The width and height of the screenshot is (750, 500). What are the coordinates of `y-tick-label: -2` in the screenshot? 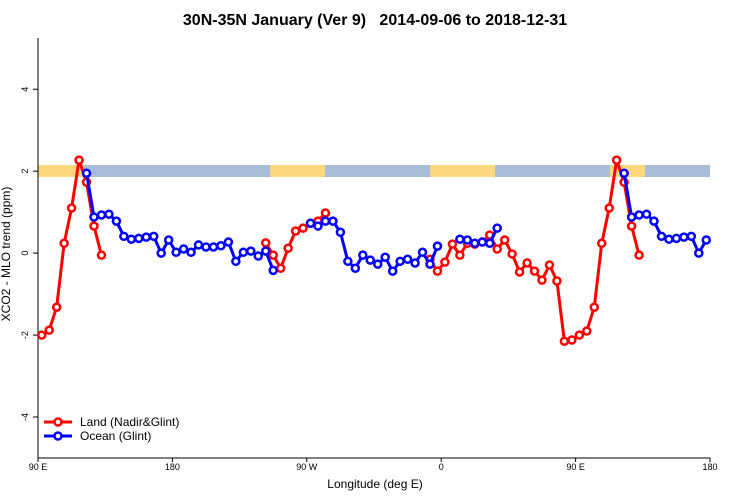 It's located at (25, 335).